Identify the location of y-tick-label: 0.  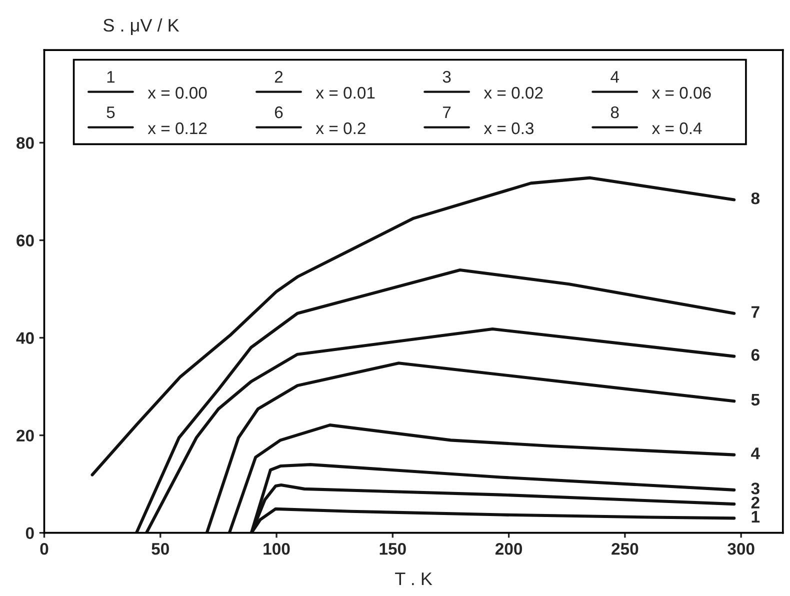
(30, 533).